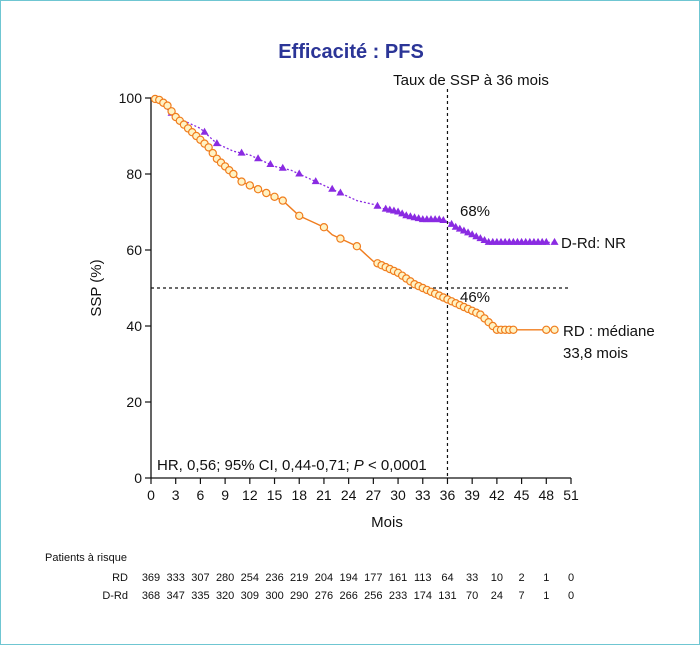  I want to click on risk-value: 7, so click(522, 596).